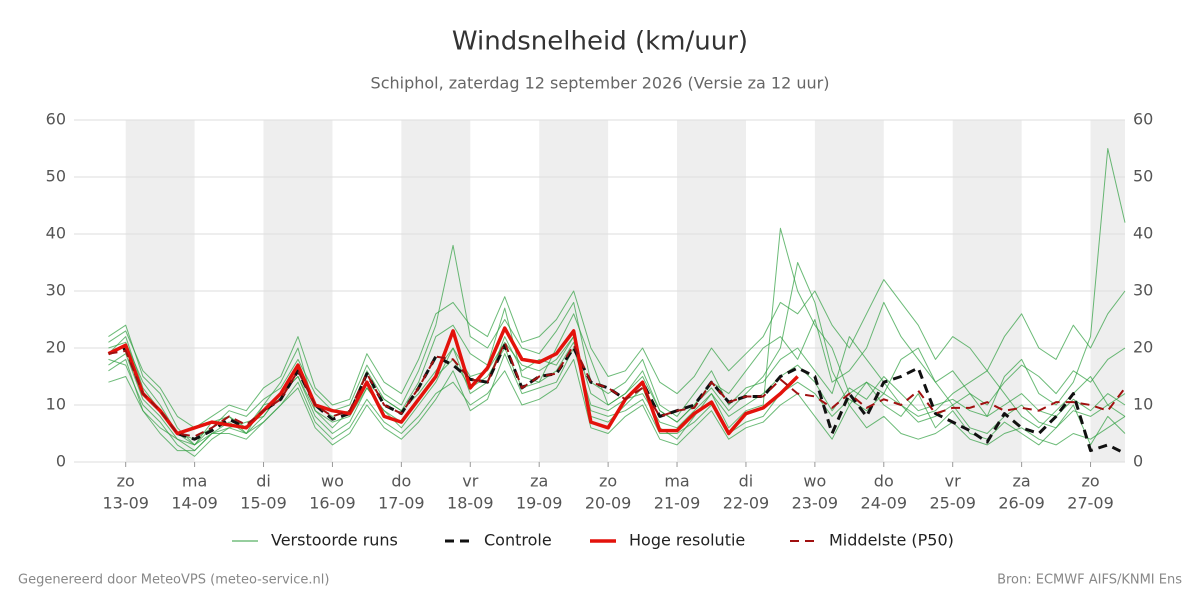 The width and height of the screenshot is (1200, 600). Describe the element at coordinates (470, 503) in the screenshot. I see `x-tick-date: 18-09` at that location.